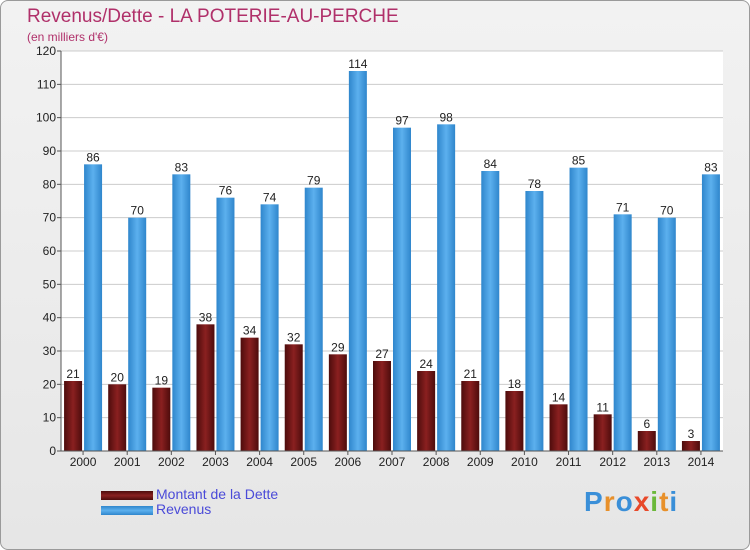 The width and height of the screenshot is (750, 550). I want to click on data-label: 97, so click(402, 121).